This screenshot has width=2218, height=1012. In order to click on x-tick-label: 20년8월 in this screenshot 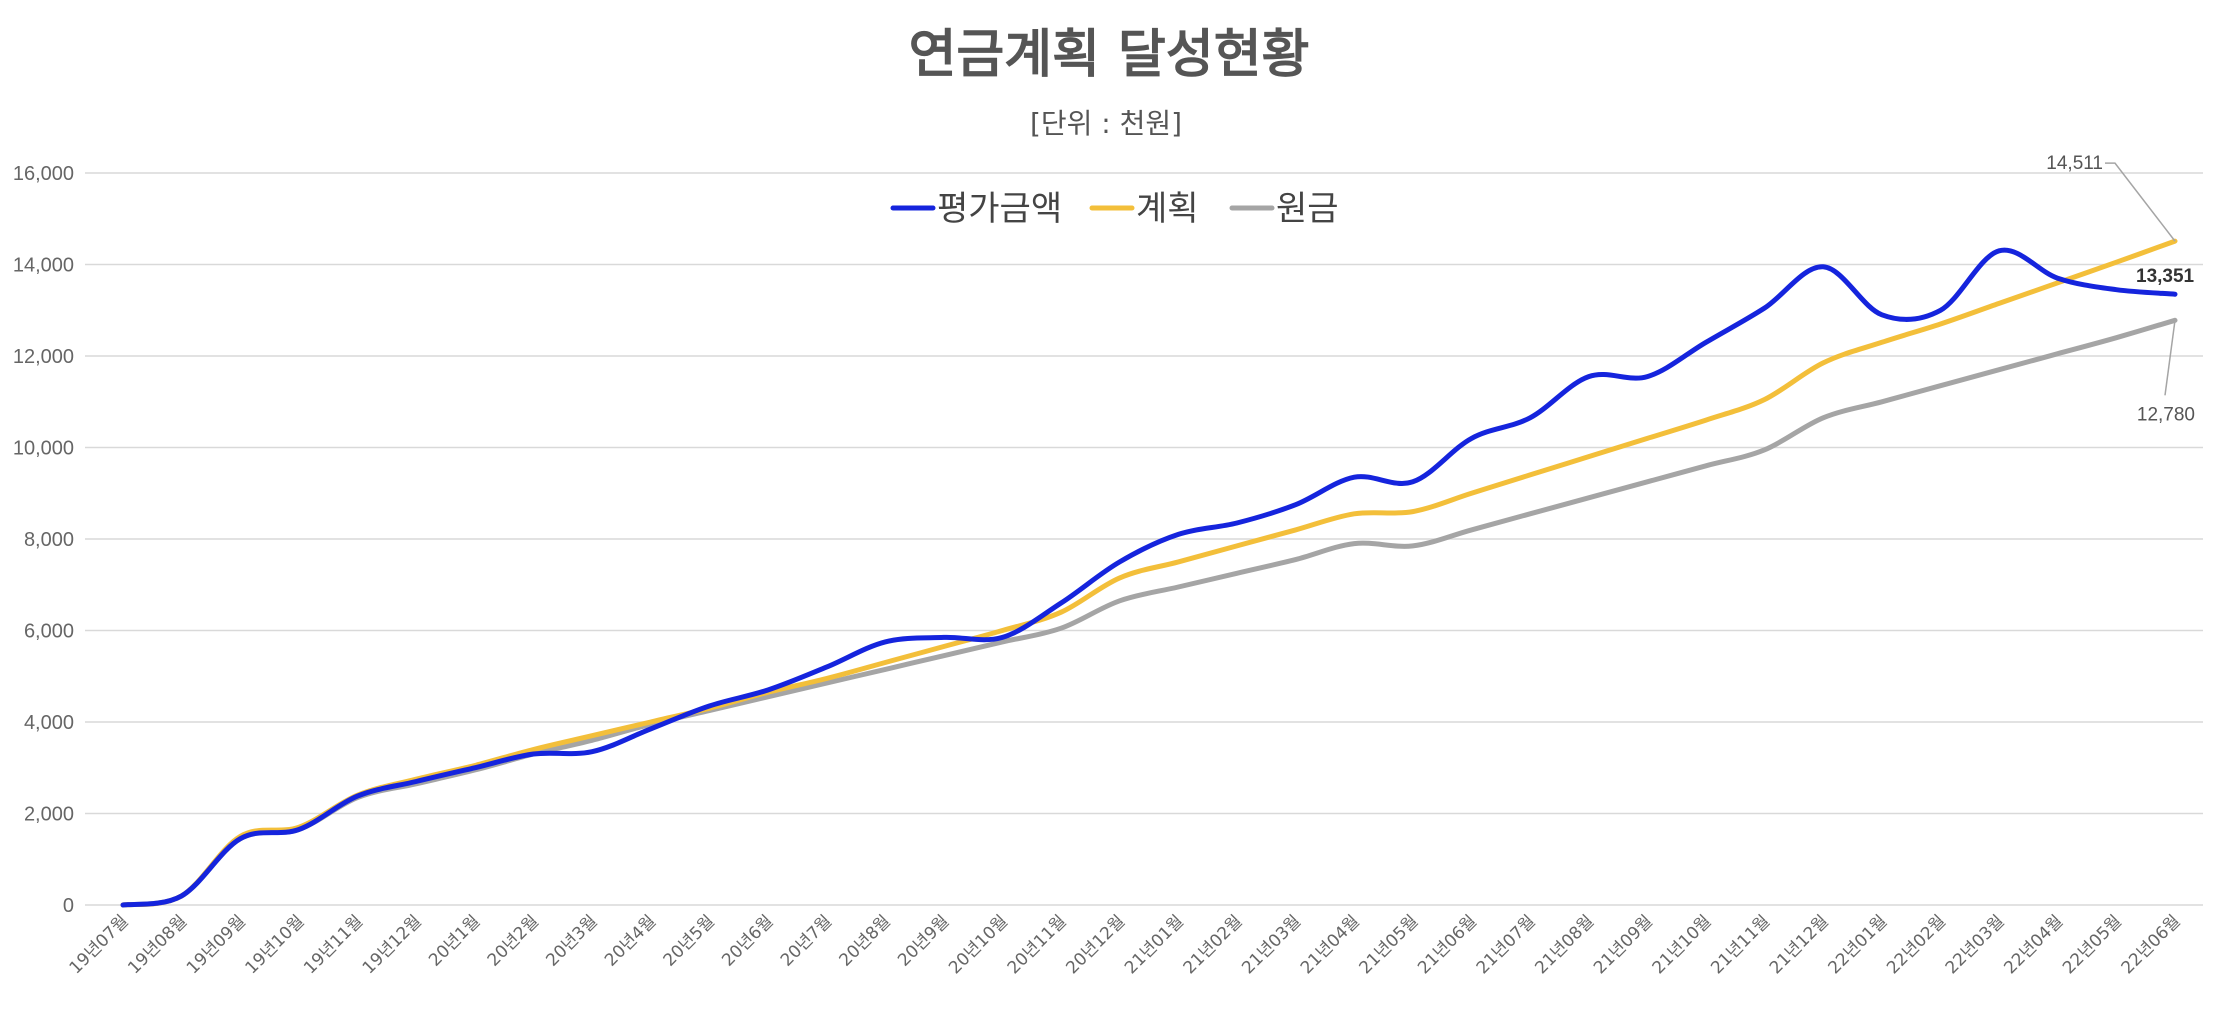, I will do `click(864, 940)`.